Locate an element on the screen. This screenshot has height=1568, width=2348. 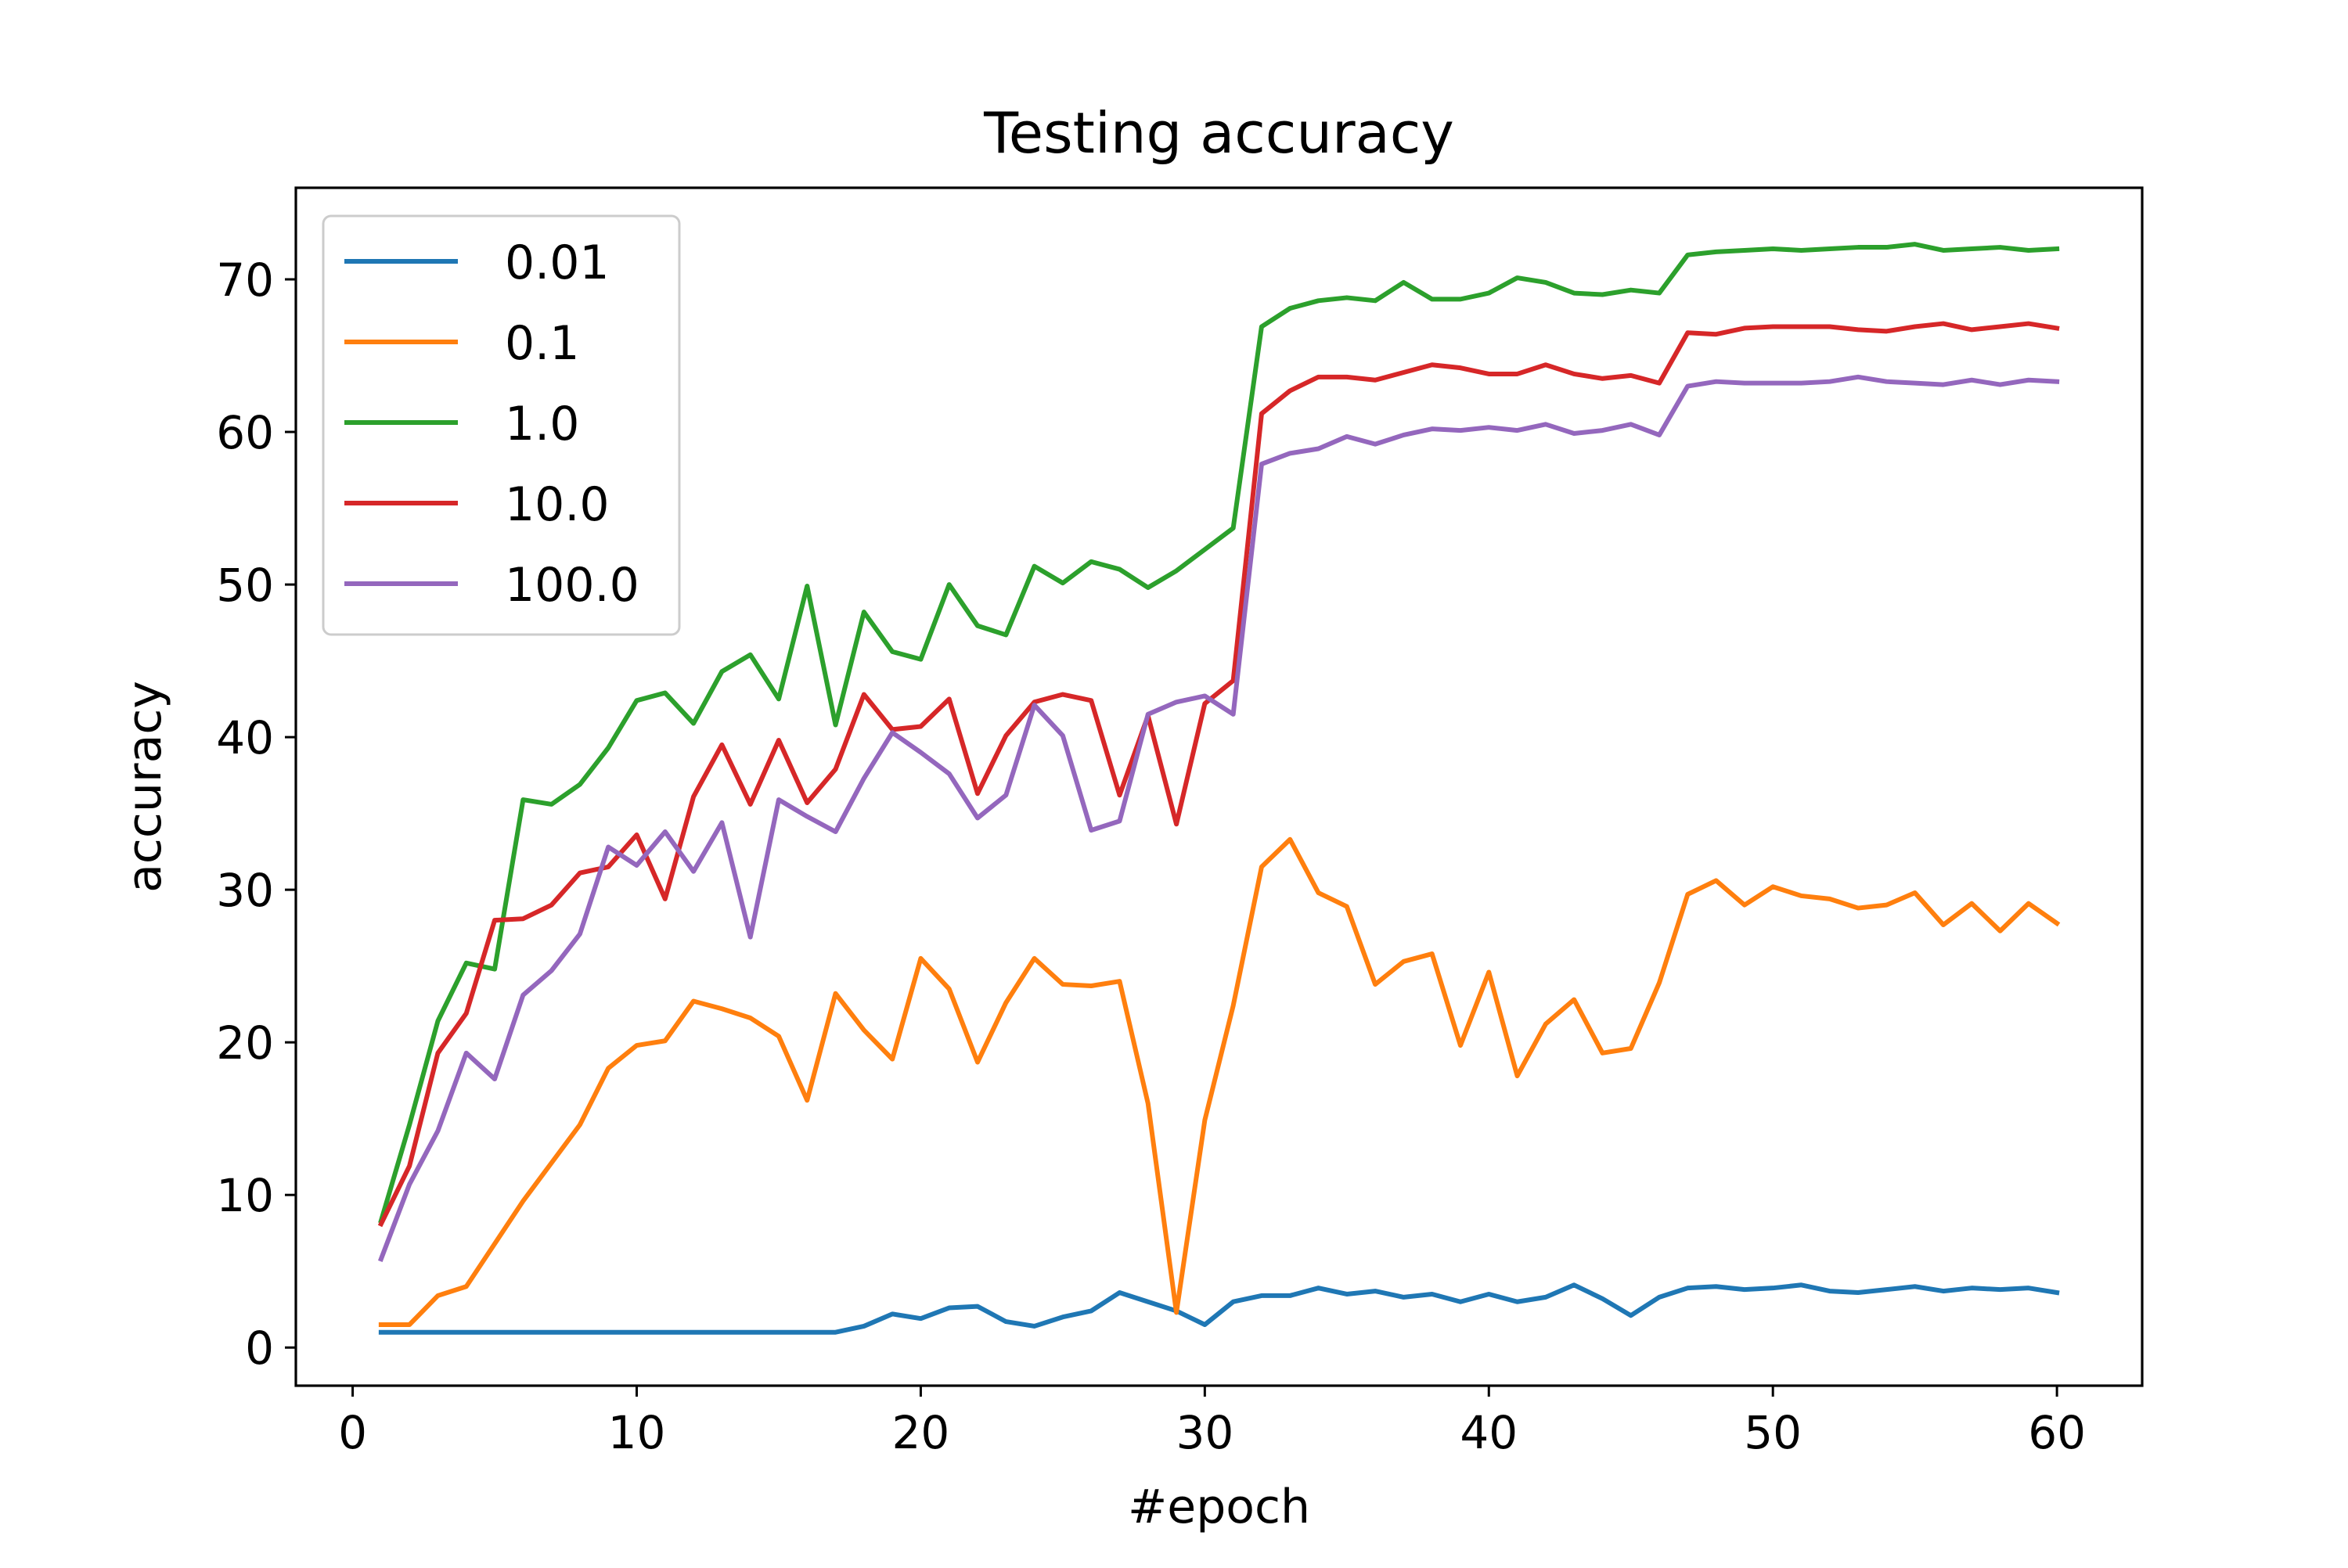
legend-label: 1.0 is located at coordinates (542, 424).